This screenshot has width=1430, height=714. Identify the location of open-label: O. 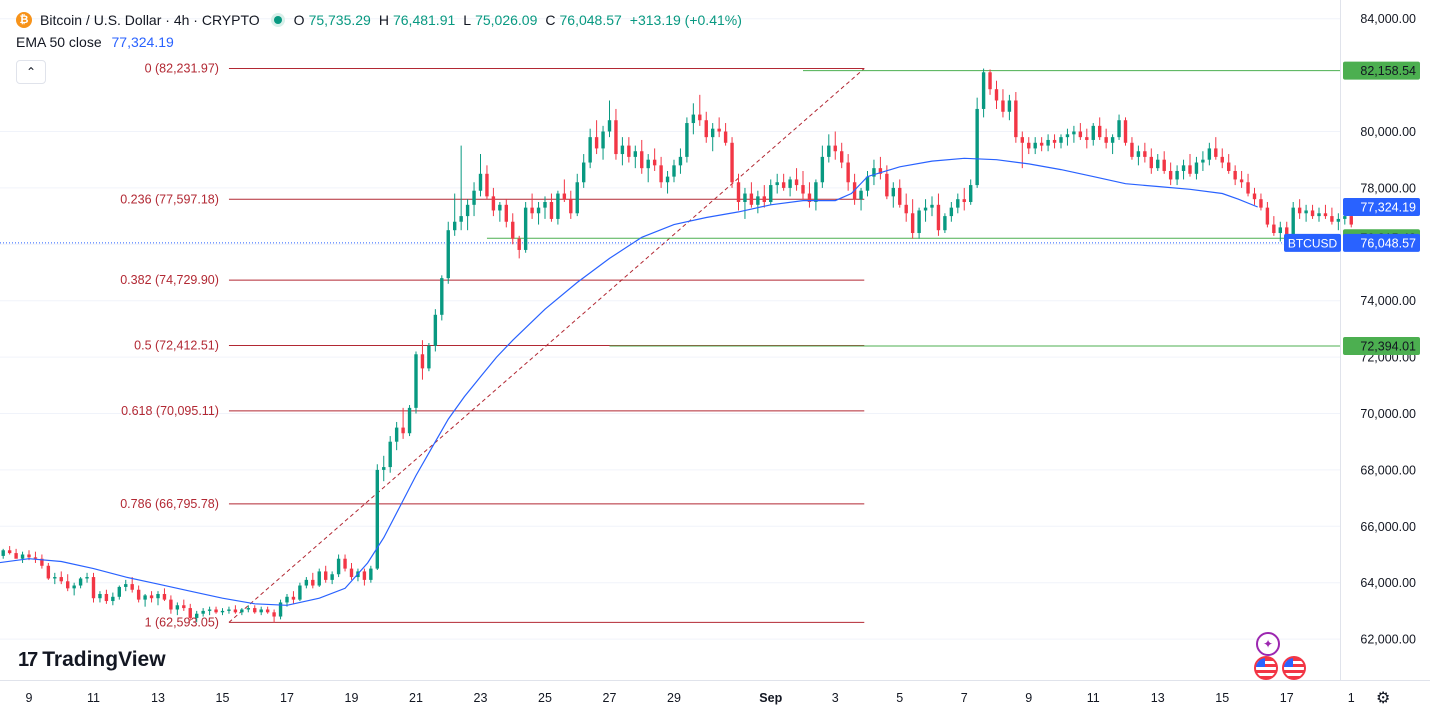
(299, 20).